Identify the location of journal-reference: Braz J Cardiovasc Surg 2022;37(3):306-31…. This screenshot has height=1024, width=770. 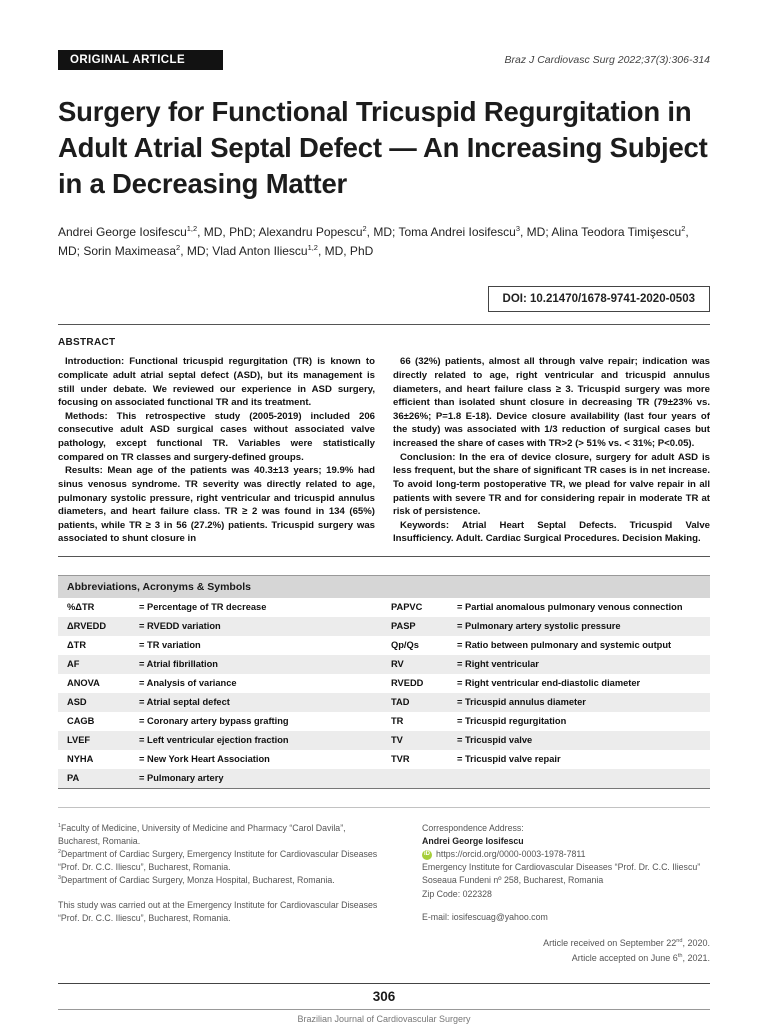
(607, 60).